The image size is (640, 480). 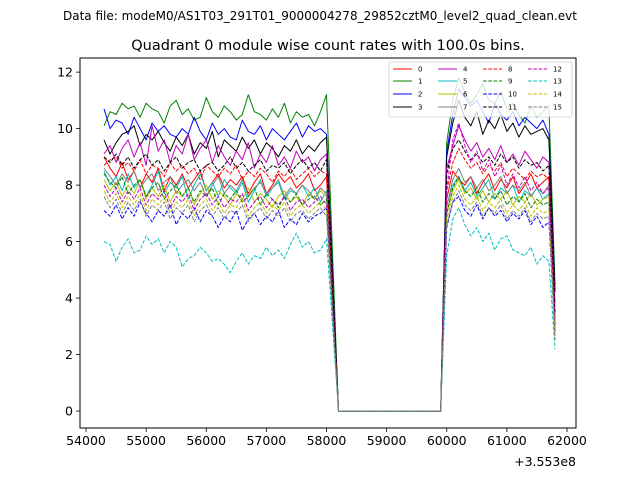 I want to click on y-tick-label: 12, so click(x=65, y=72).